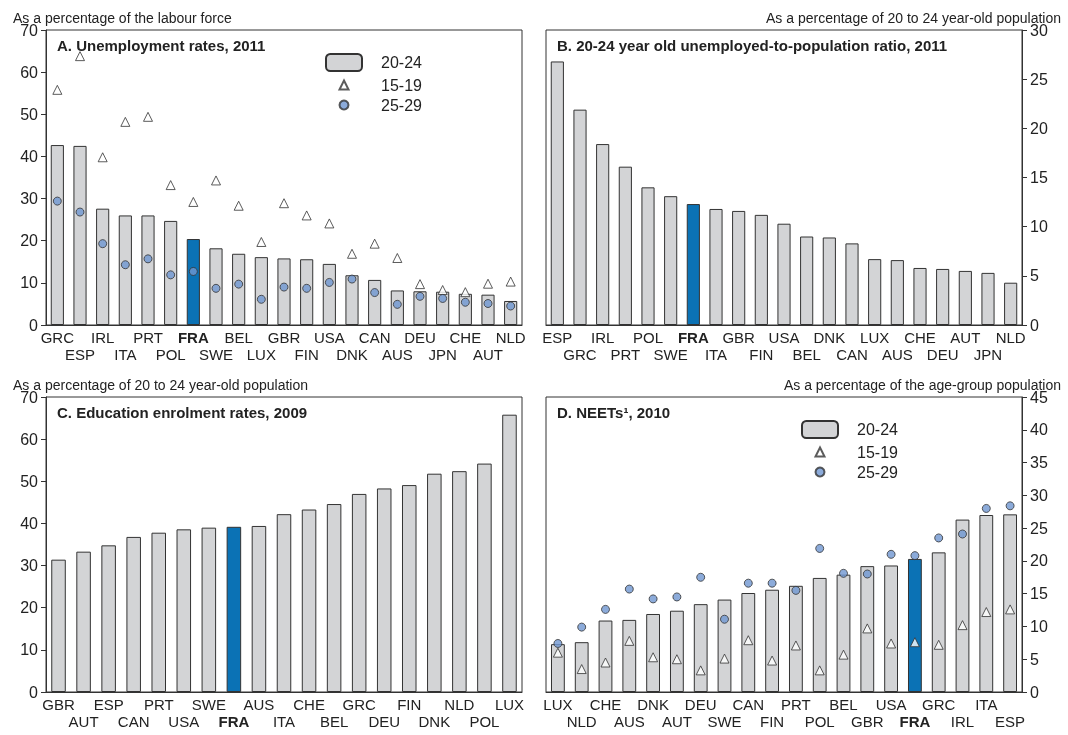 This screenshot has height=735, width=1068. I want to click on chart-subtitle: As a percentage of the age-group population, so click(922, 385).